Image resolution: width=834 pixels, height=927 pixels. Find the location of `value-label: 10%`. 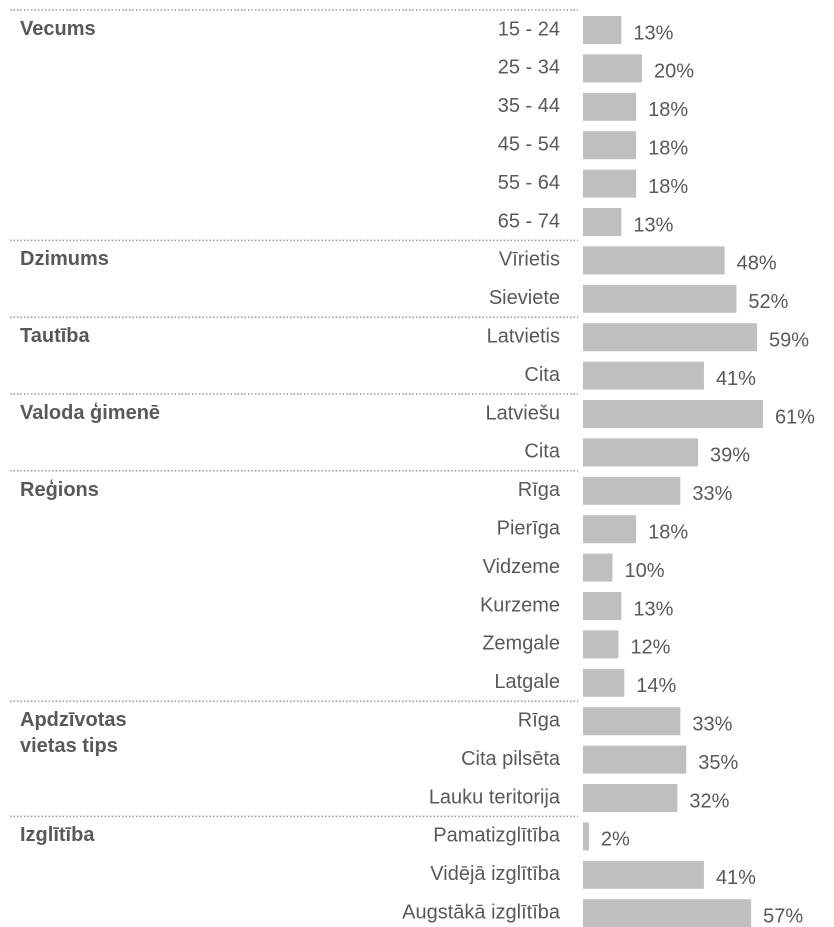

value-label: 10% is located at coordinates (645, 571).